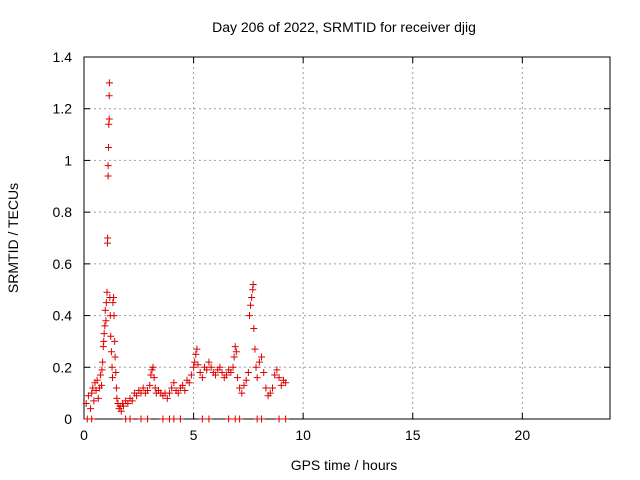  What do you see at coordinates (344, 465) in the screenshot?
I see `x-axis-label: GPS time / hours` at bounding box center [344, 465].